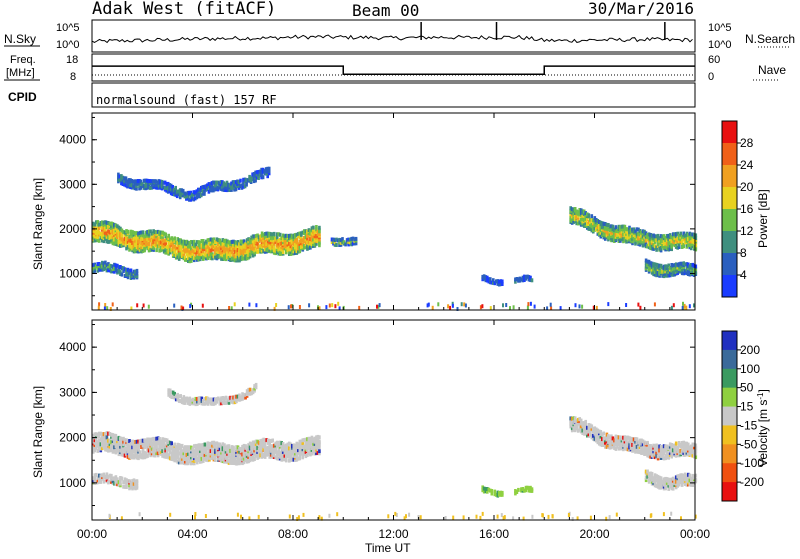 This screenshot has height=559, width=800. What do you see at coordinates (729, 341) in the screenshot?
I see `colorbar-swatch` at bounding box center [729, 341].